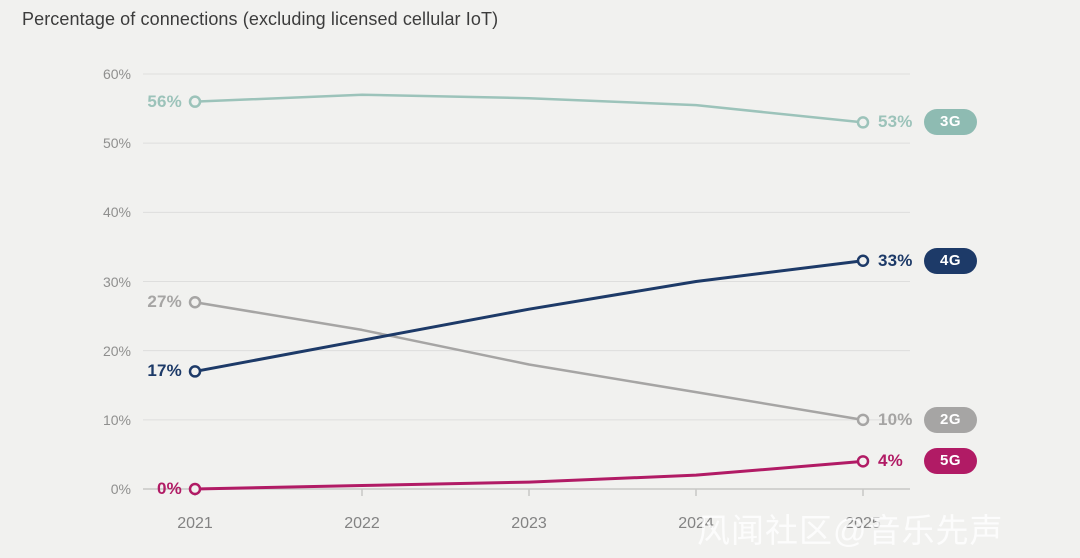 The image size is (1080, 558). I want to click on x-axis-label-2023: 2023, so click(529, 523).